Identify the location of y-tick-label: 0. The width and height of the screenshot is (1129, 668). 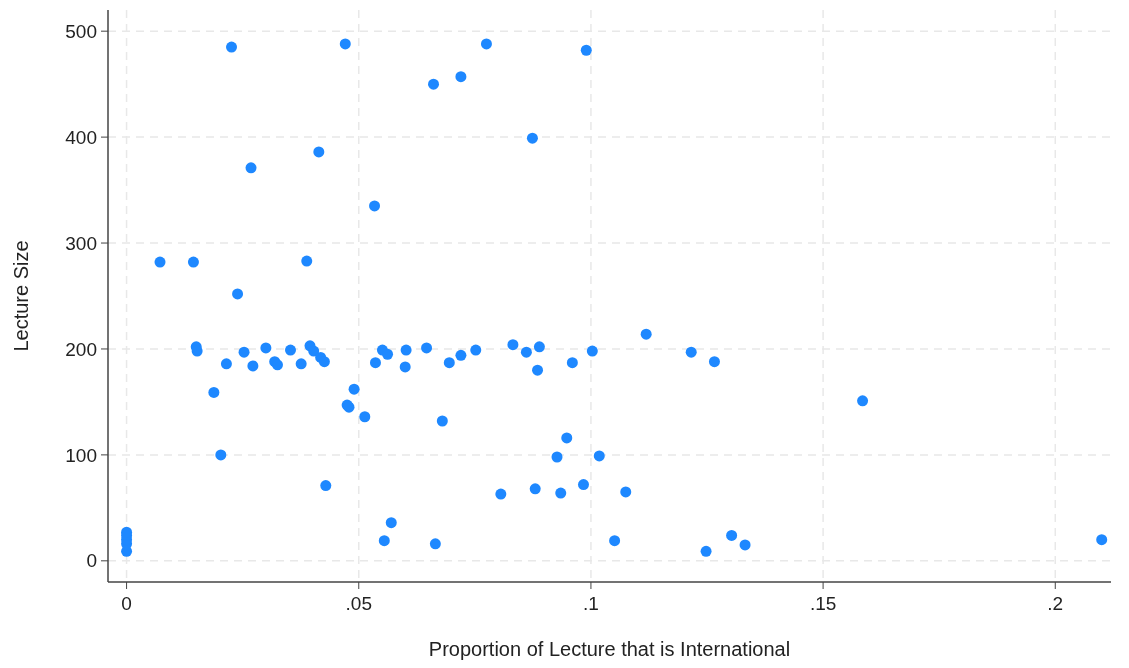
(91, 561).